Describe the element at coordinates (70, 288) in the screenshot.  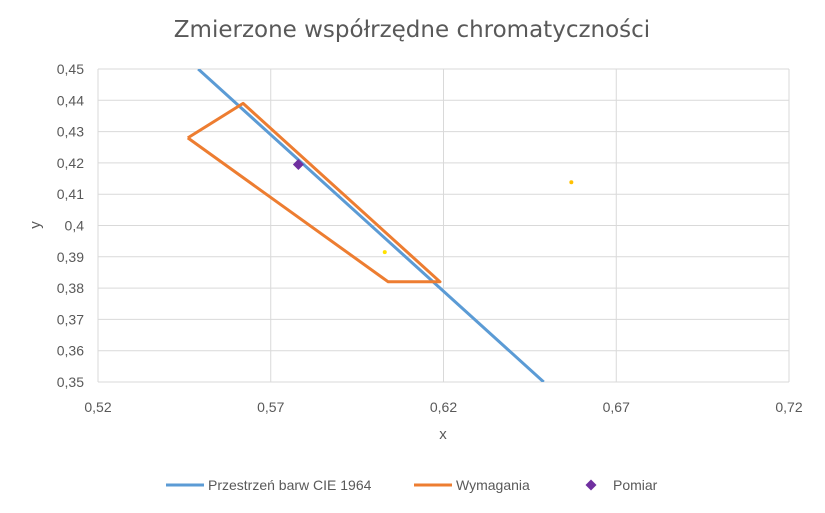
I see `y-tick-label: 0,38` at that location.